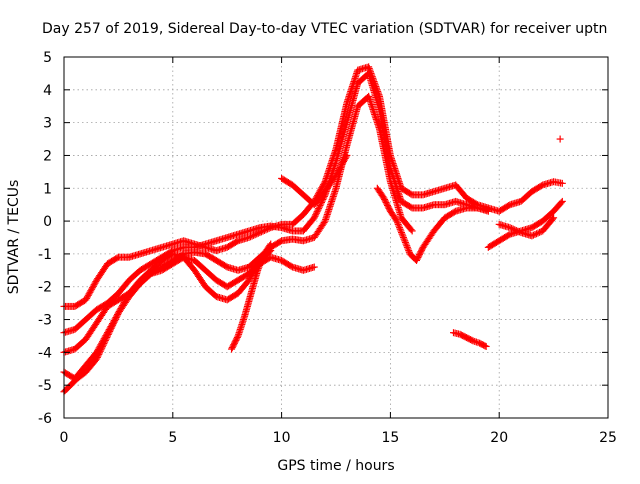 This screenshot has width=640, height=484. What do you see at coordinates (47, 156) in the screenshot?
I see `y-tick-label: 2` at bounding box center [47, 156].